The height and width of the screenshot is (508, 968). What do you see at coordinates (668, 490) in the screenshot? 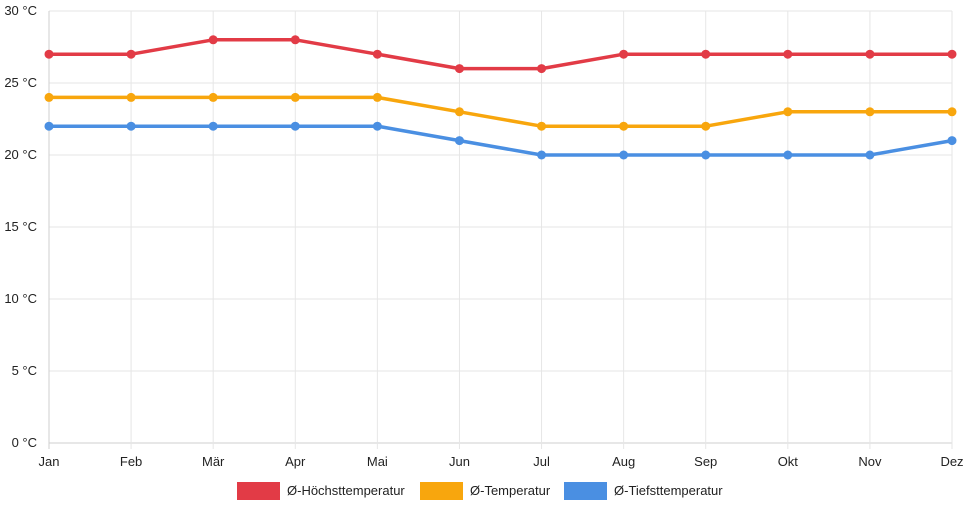
I see `legend-label: Ø-Tiefsttemperatur` at bounding box center [668, 490].